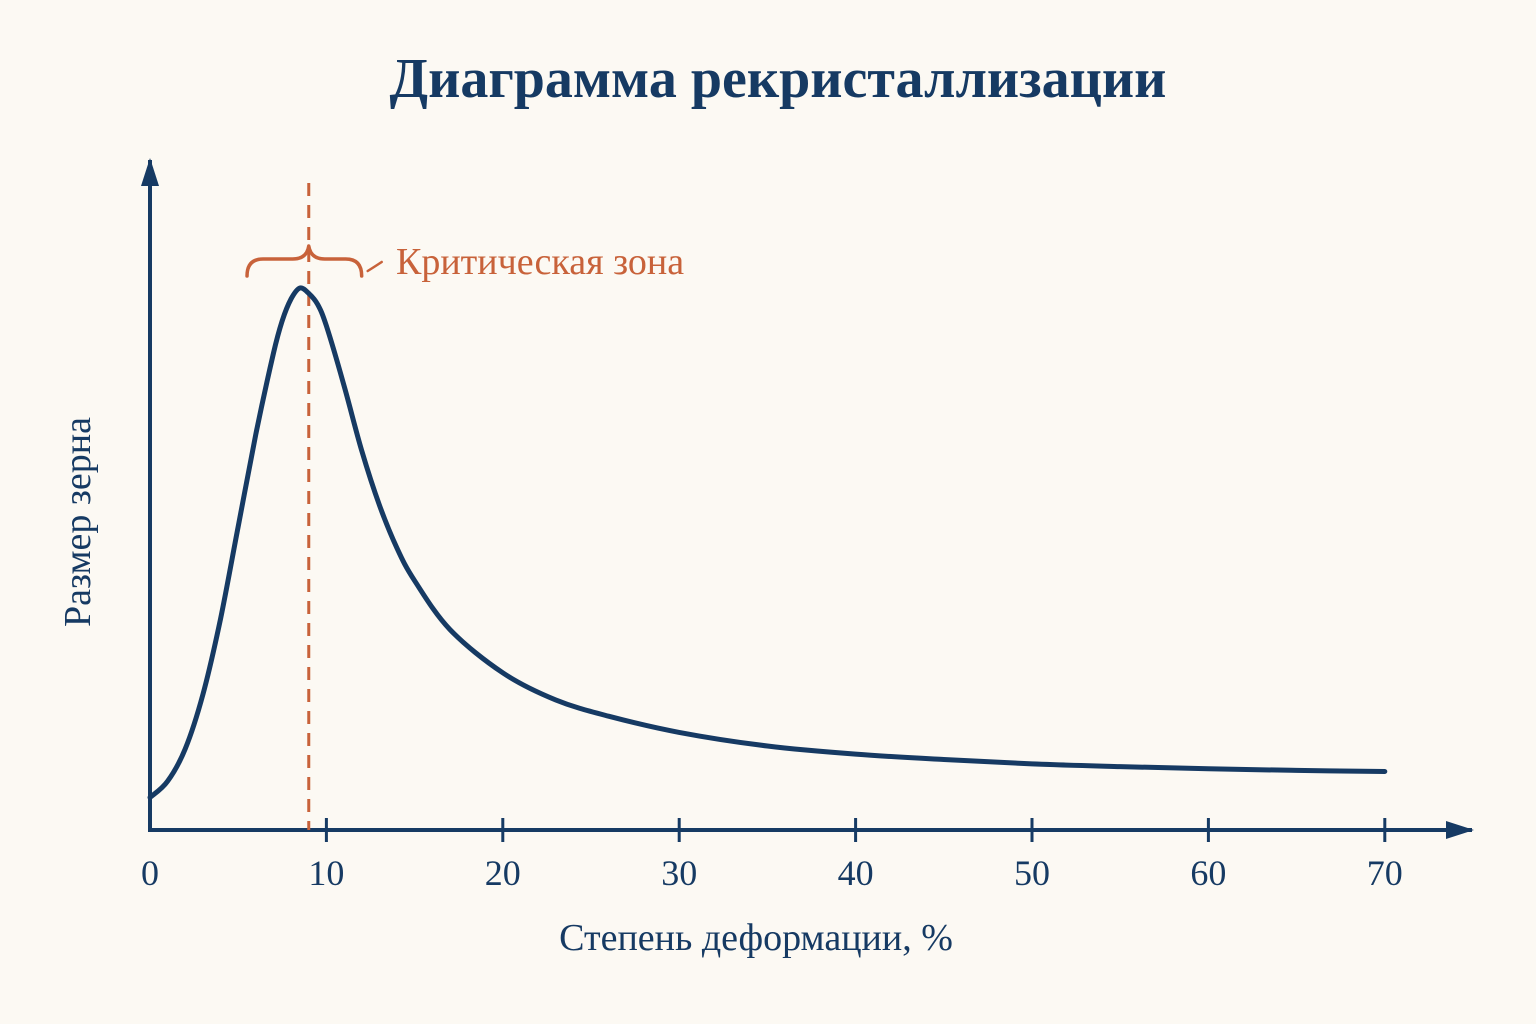 This screenshot has width=1536, height=1024. Describe the element at coordinates (1208, 873) in the screenshot. I see `x-tick-label-60: 60` at that location.